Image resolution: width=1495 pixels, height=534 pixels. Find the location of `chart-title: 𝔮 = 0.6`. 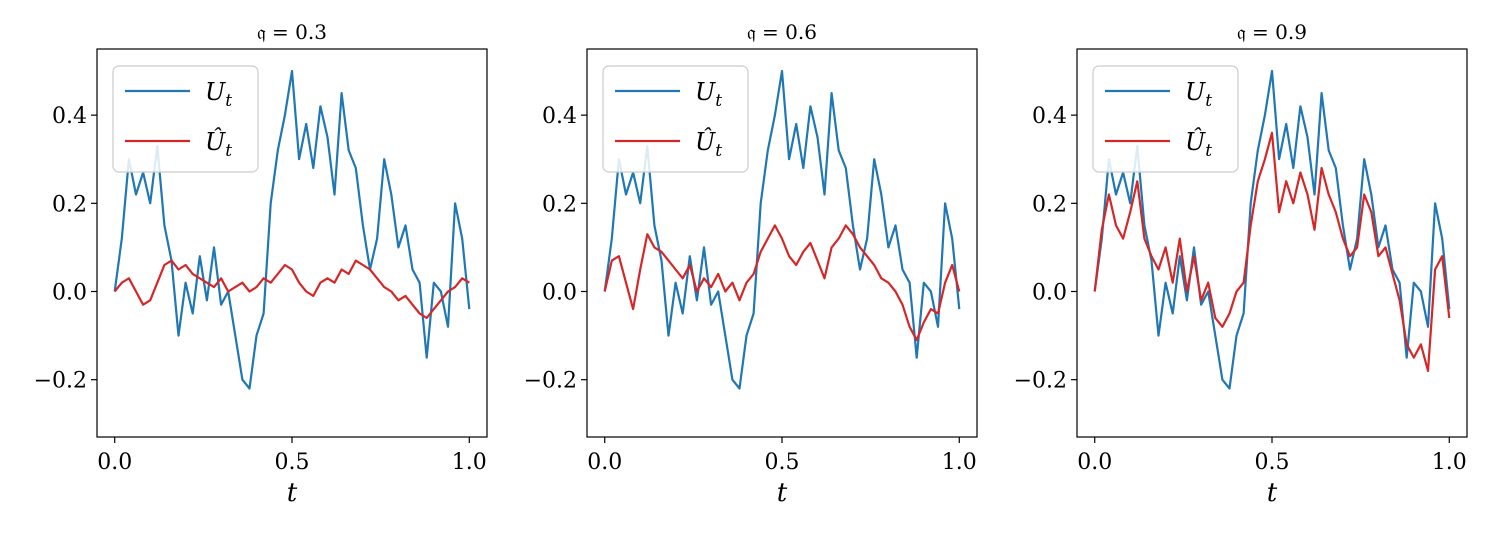

chart-title: 𝔮 = 0.6 is located at coordinates (782, 32).